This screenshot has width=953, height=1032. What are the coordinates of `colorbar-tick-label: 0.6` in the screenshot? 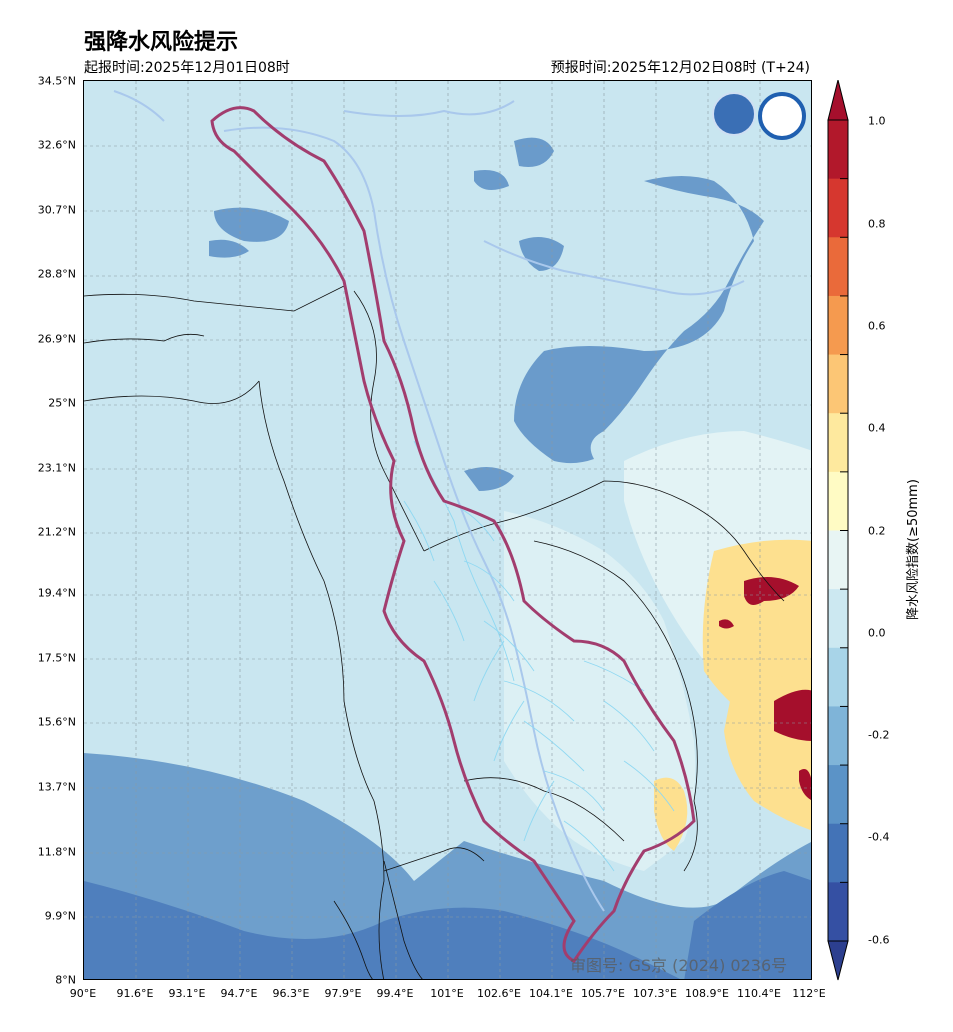 It's located at (877, 326).